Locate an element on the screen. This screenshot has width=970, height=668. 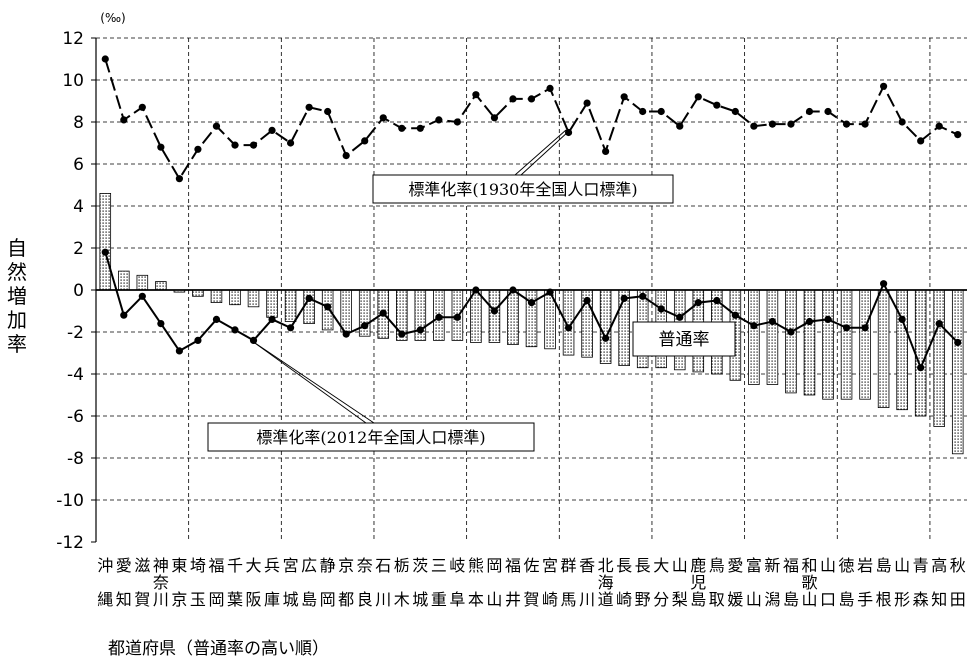
category-char: 本 is located at coordinates (476, 599).